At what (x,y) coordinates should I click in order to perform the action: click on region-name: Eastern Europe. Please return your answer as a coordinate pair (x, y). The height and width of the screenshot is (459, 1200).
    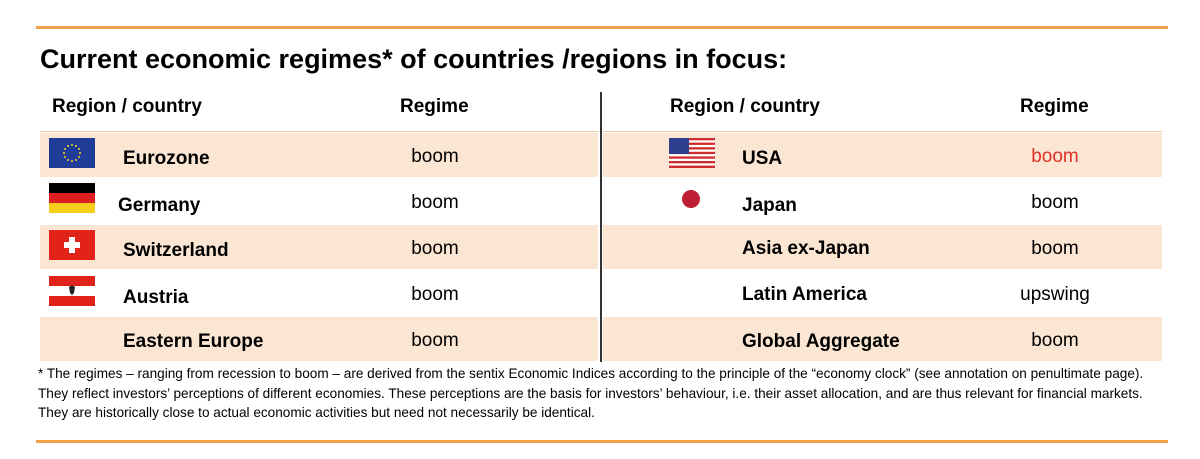
    Looking at the image, I should click on (193, 341).